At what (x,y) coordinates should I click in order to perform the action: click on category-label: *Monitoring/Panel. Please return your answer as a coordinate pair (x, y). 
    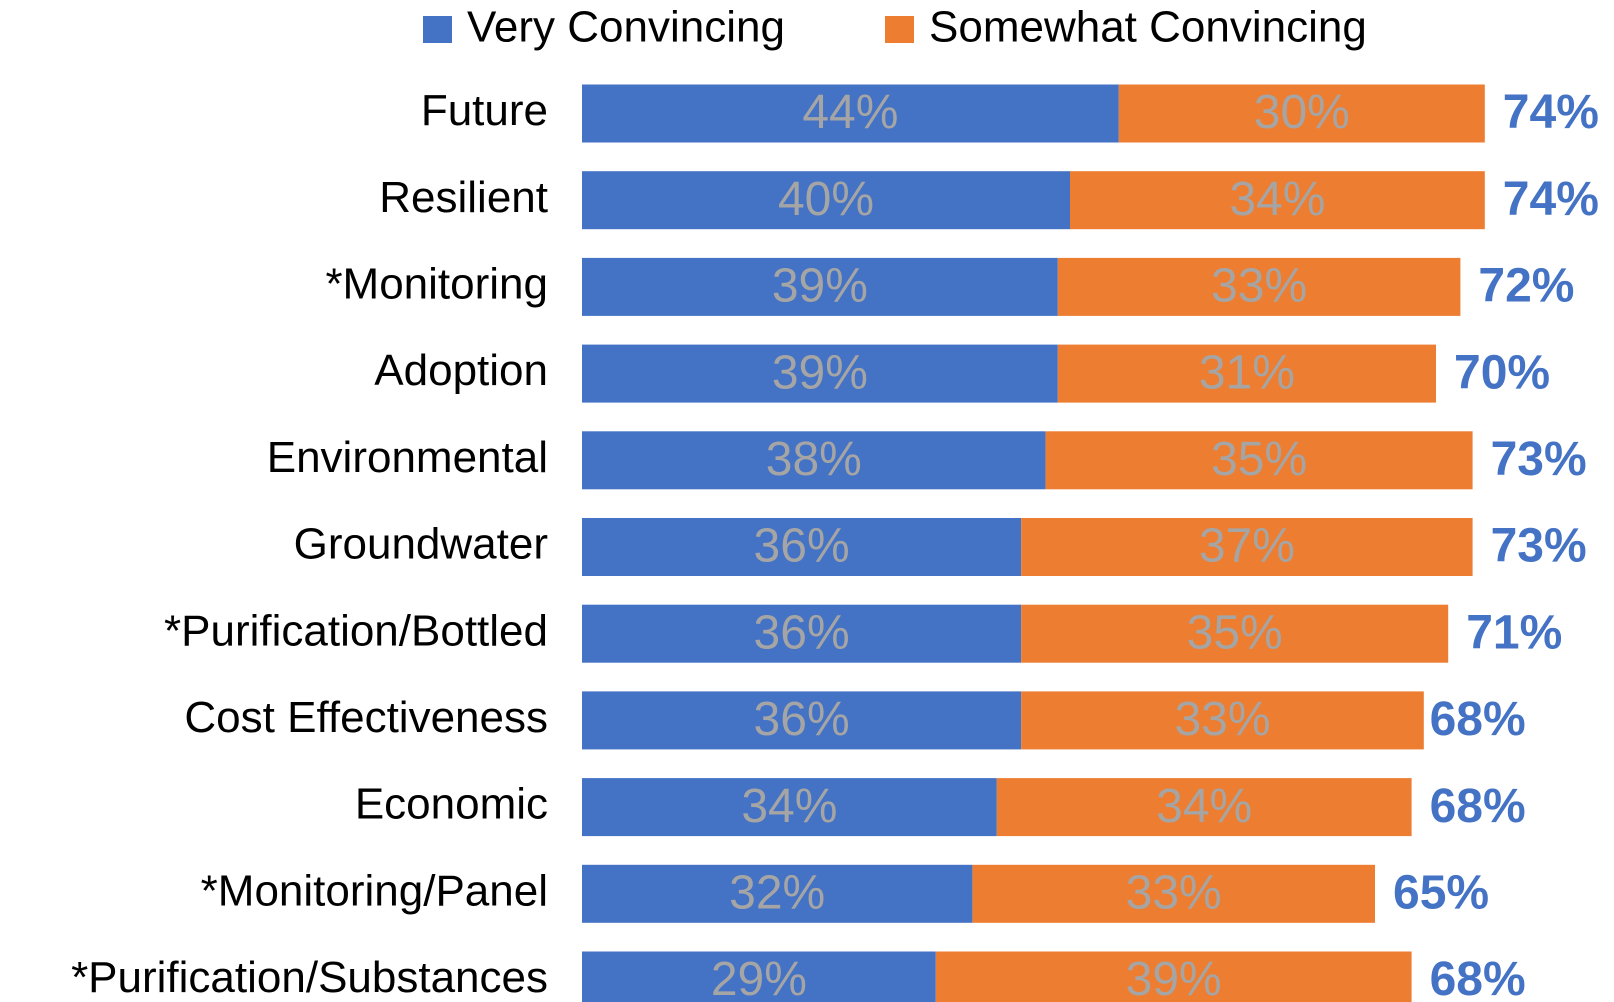
    Looking at the image, I should click on (374, 890).